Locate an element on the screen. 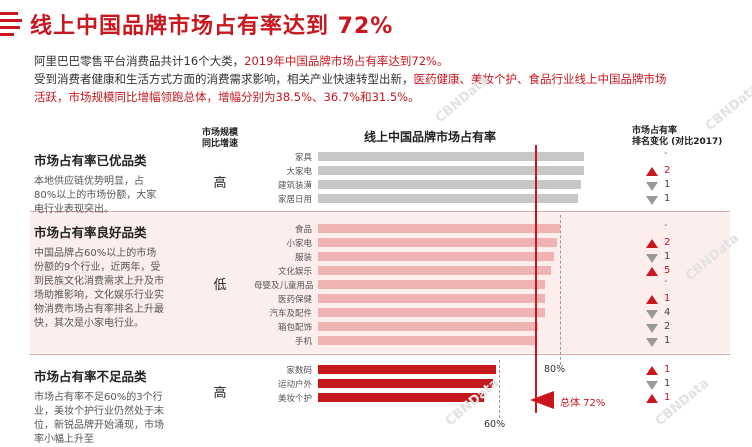 This screenshot has width=752, height=447. chart-title: 线上中国品牌市场占有率 is located at coordinates (429, 137).